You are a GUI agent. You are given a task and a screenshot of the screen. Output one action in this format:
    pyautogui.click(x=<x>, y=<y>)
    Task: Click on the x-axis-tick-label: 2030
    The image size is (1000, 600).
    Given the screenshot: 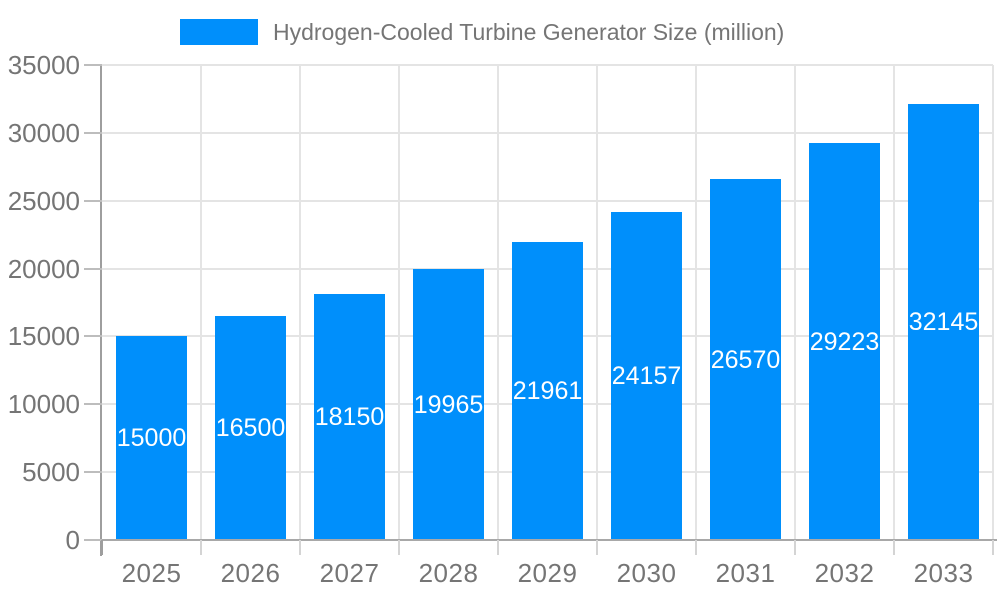 What is the action you would take?
    pyautogui.click(x=646, y=573)
    